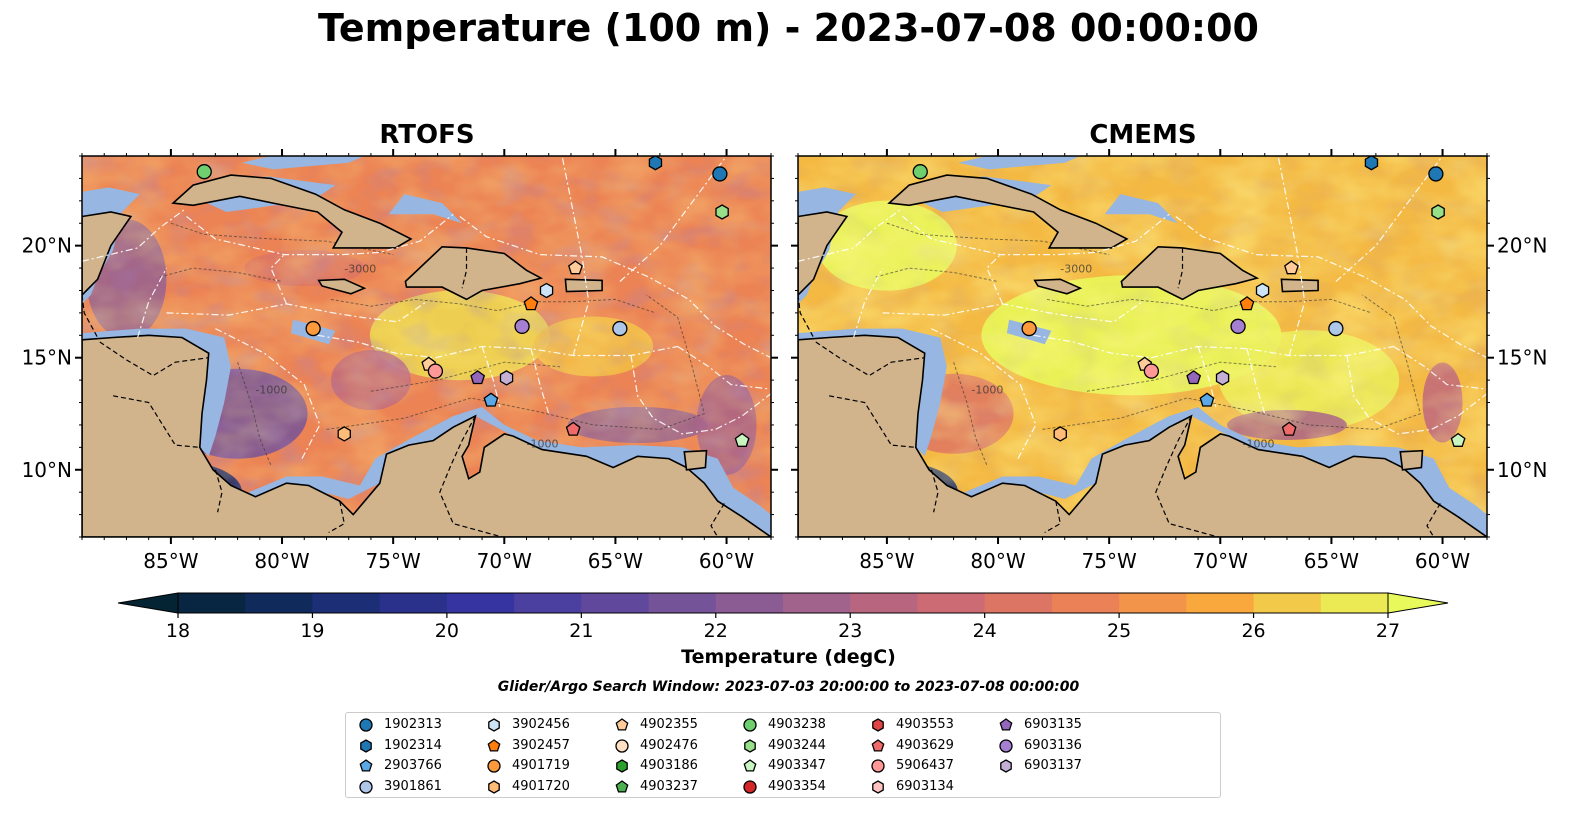 This screenshot has height=827, width=1577. What do you see at coordinates (985, 631) in the screenshot?
I see `colorbar-tick-label: 24` at bounding box center [985, 631].